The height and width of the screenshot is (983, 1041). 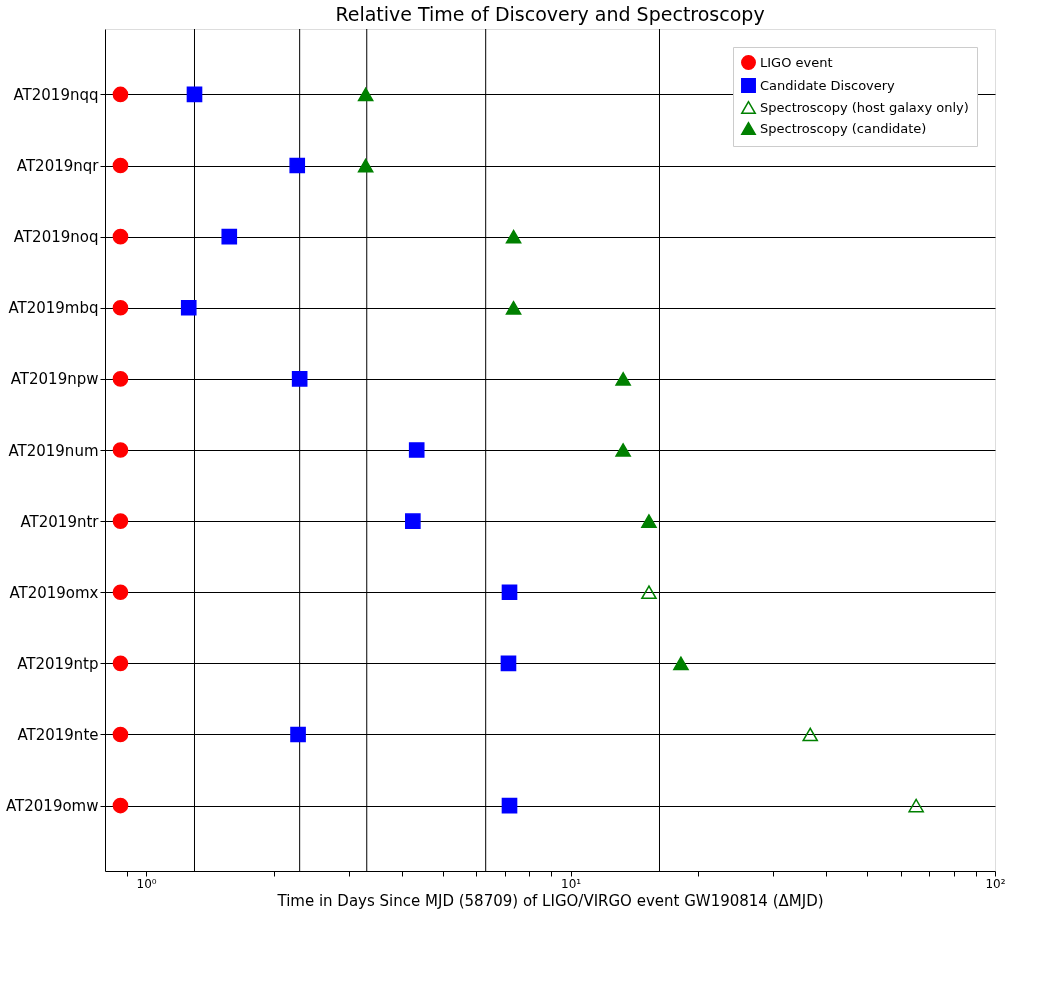 What do you see at coordinates (828, 85) in the screenshot?
I see `legend-label: Candidate Discovery` at bounding box center [828, 85].